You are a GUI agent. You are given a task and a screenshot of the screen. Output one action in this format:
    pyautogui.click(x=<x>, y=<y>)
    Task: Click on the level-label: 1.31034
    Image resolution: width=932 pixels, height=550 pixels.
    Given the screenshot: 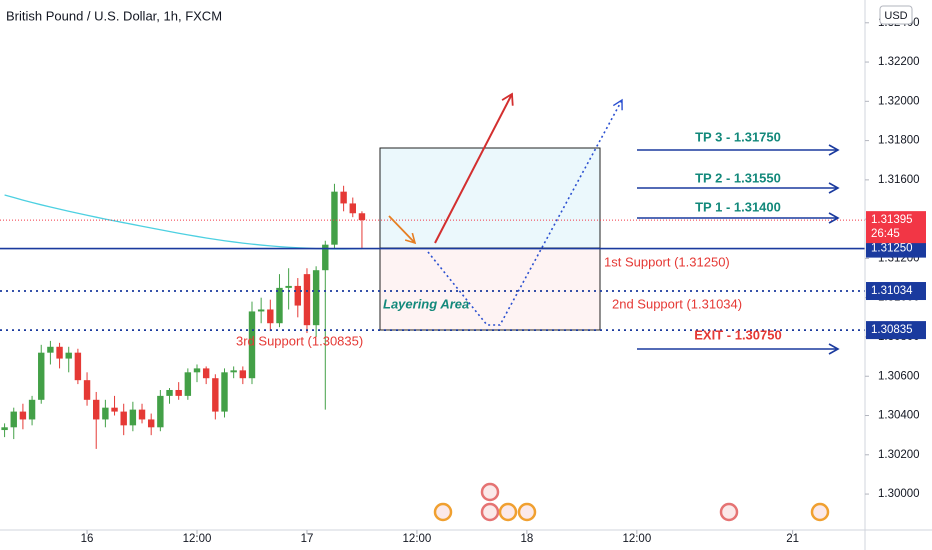 What is the action you would take?
    pyautogui.click(x=892, y=291)
    